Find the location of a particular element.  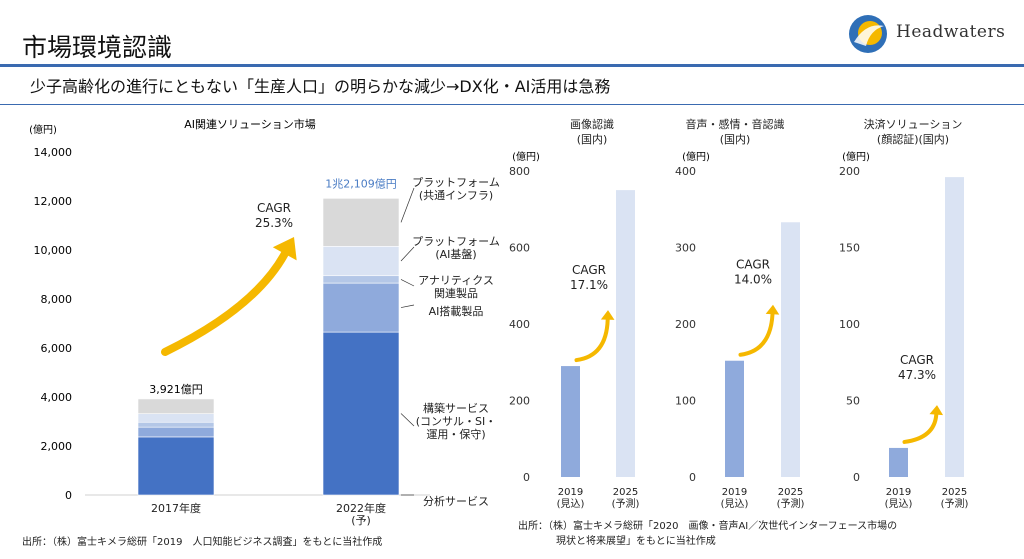

voice-emotion-cagr-label: CAGR 14.0% is located at coordinates (753, 272).